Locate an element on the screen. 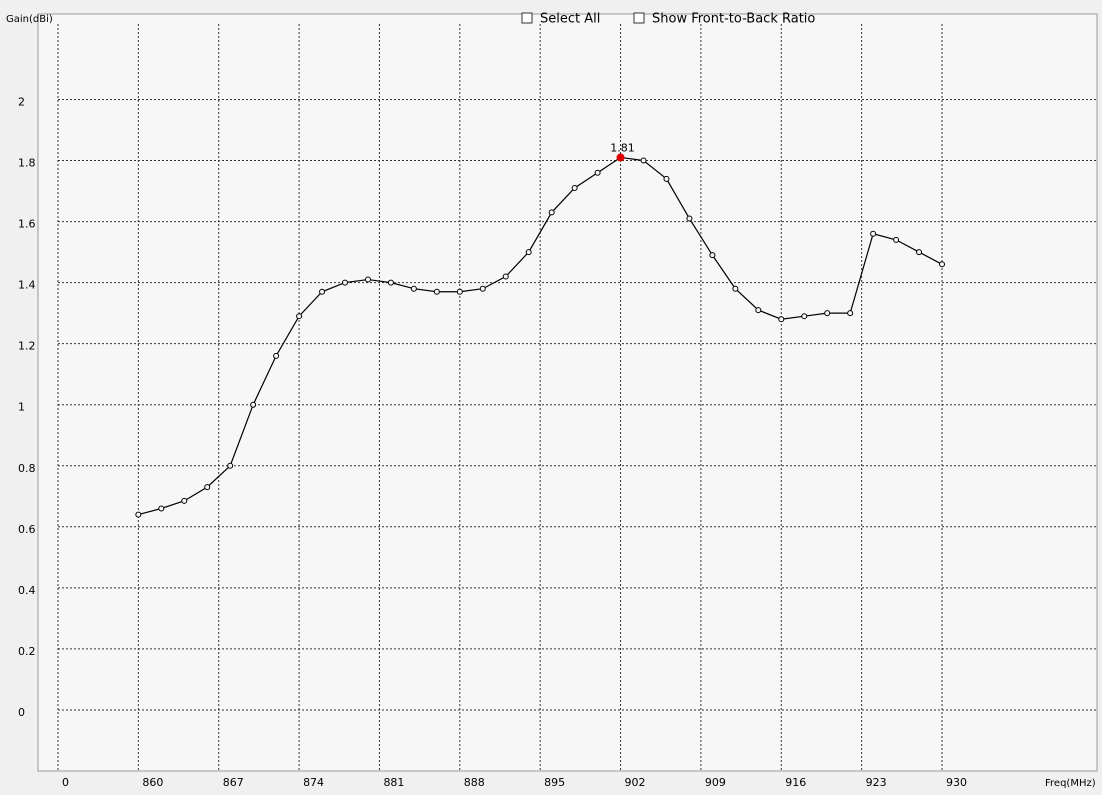  x-tick-label: 881 is located at coordinates (393, 782).